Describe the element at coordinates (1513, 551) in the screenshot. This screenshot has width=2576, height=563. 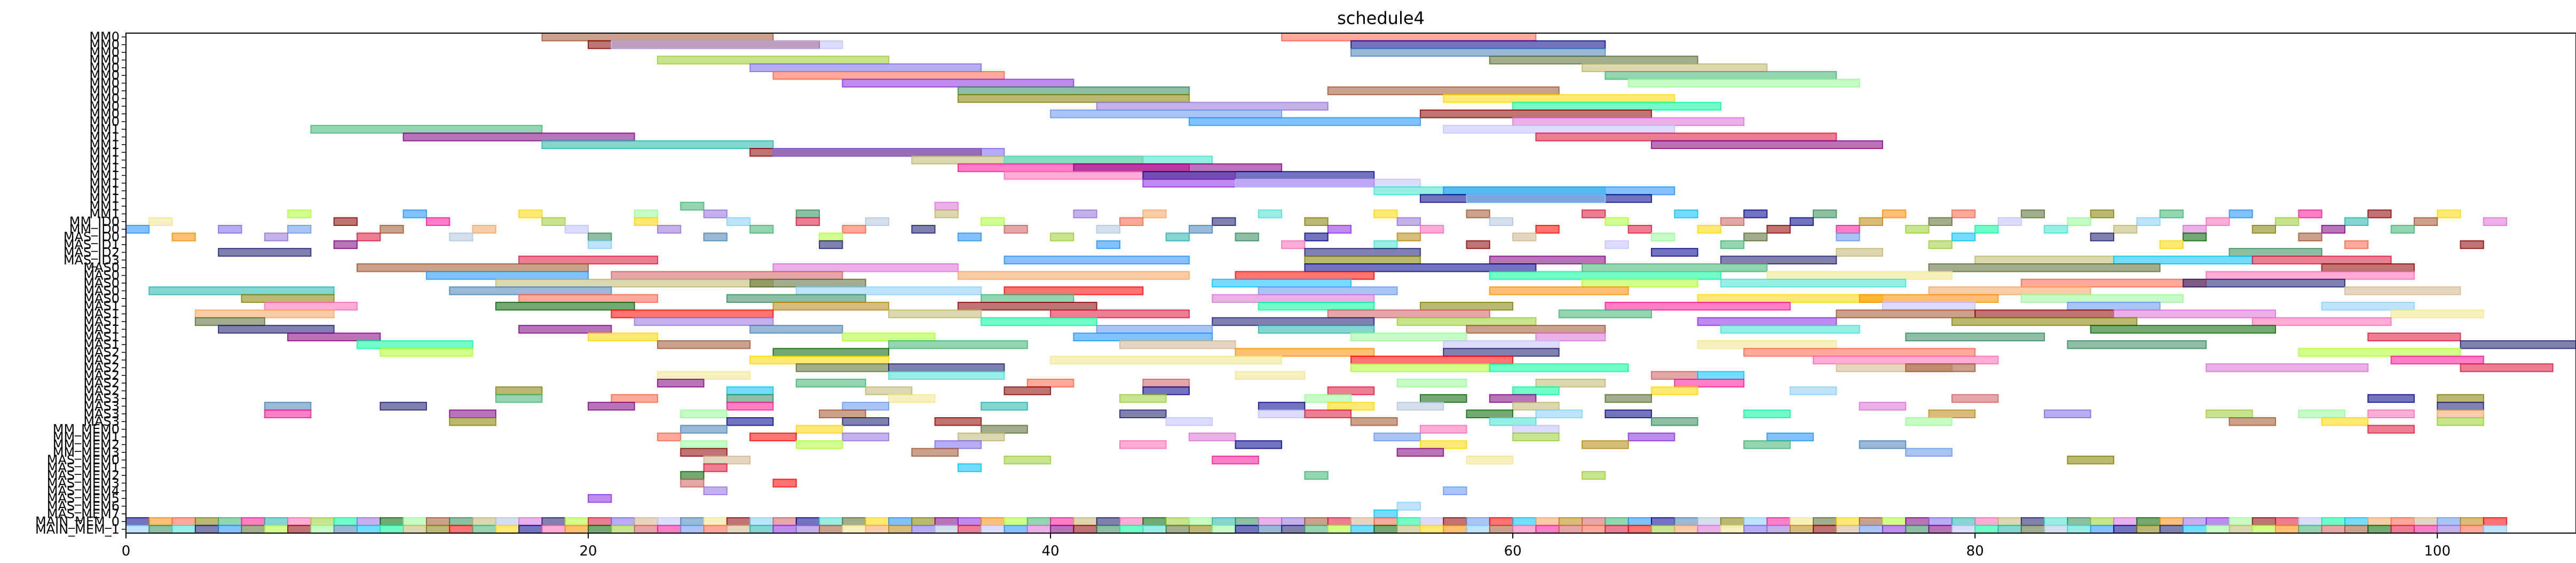
I see `x-tick-label: 60` at that location.